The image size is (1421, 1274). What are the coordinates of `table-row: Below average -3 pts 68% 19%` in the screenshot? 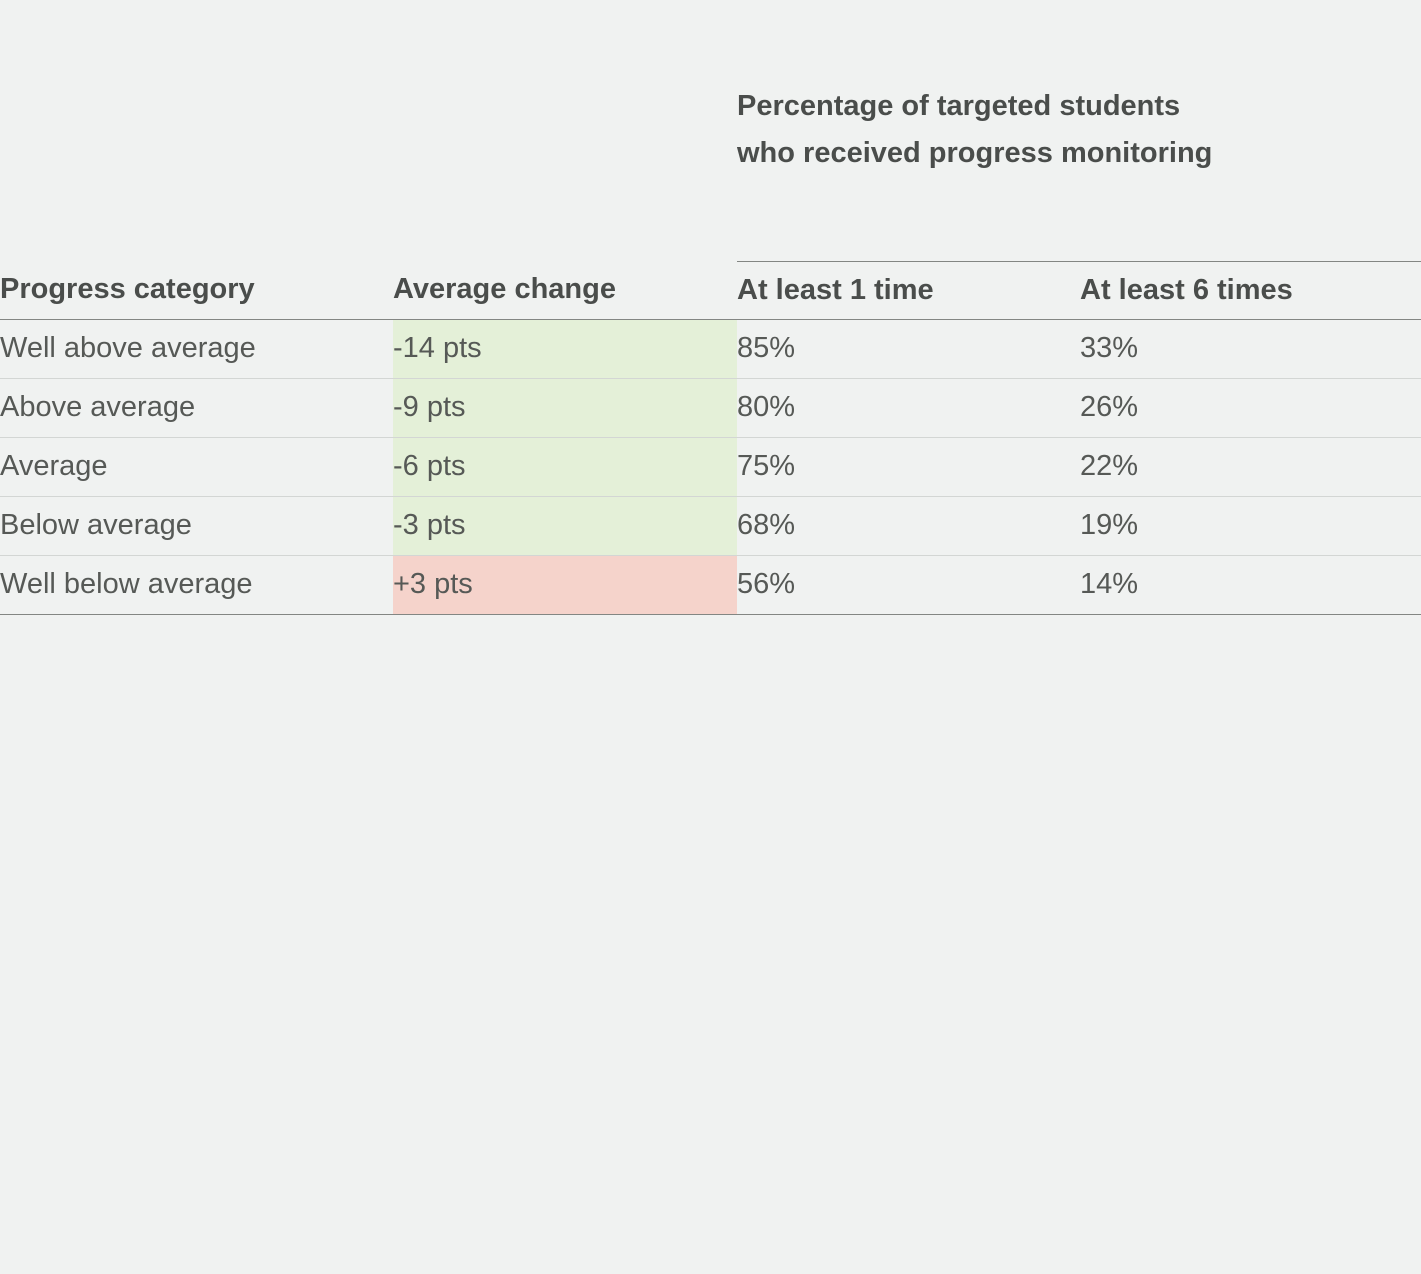 It's located at (710, 526).